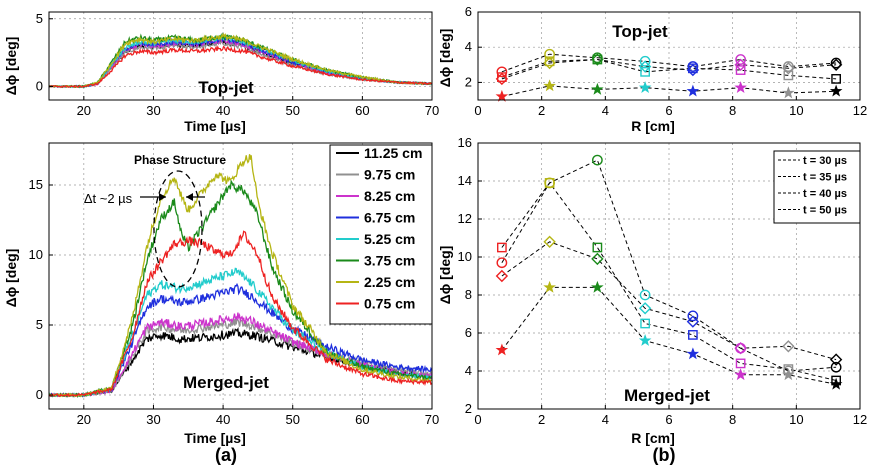  Describe the element at coordinates (653, 126) in the screenshot. I see `x-axis-label-b-top: R [cm]` at that location.